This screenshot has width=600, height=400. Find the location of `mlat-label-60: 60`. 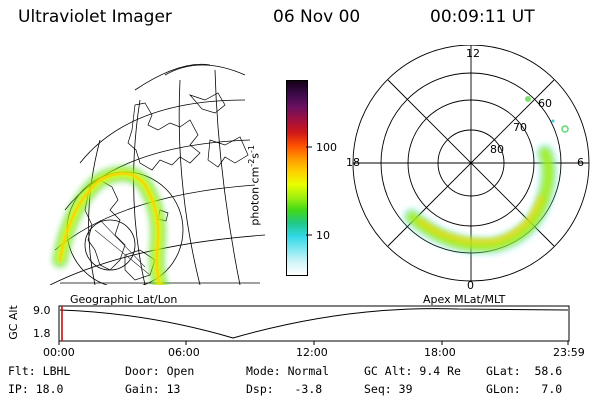

mlat-label-60: 60 is located at coordinates (545, 103).